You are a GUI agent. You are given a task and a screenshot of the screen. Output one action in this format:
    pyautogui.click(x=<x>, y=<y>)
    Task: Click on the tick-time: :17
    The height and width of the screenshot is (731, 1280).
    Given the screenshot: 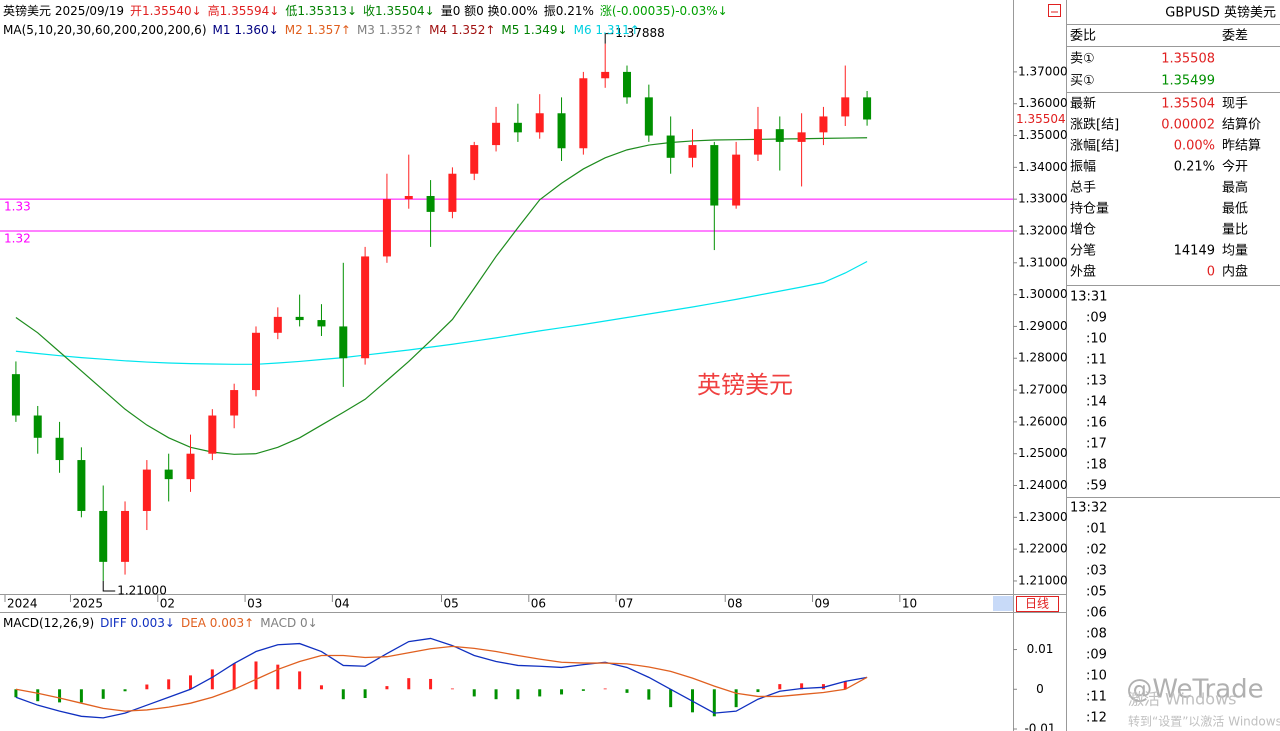 What is the action you would take?
    pyautogui.click(x=1096, y=444)
    